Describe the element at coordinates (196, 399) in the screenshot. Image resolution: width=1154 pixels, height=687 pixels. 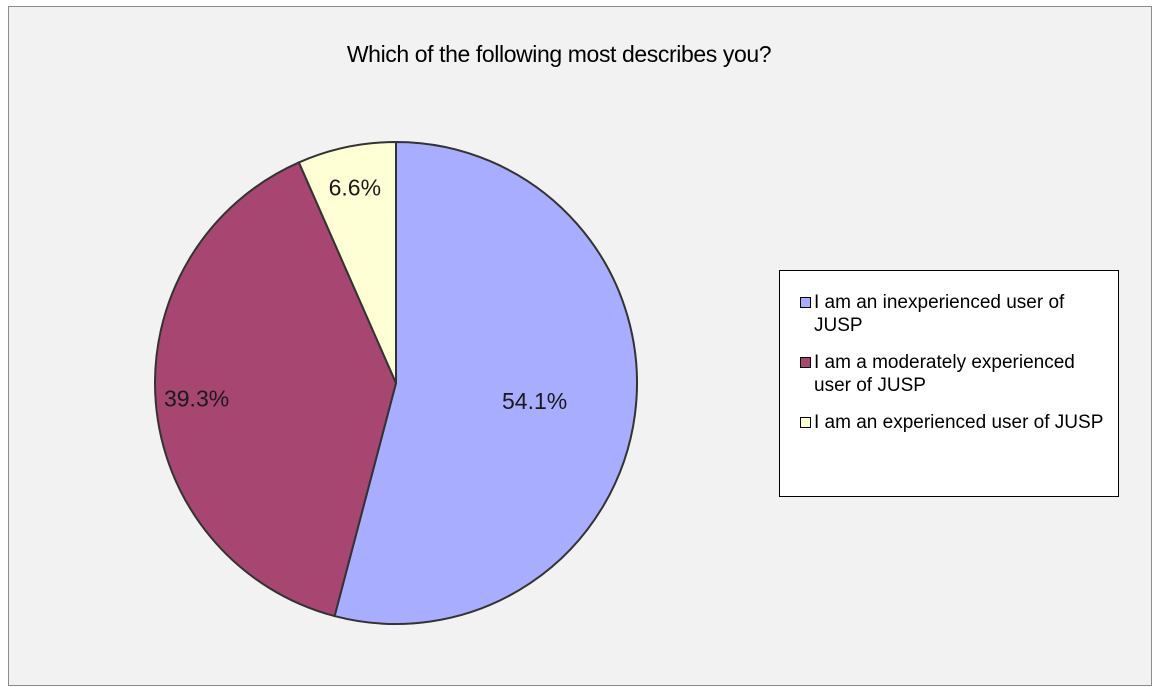
I see `slice-label-moderately-experienced: 39.3%` at that location.